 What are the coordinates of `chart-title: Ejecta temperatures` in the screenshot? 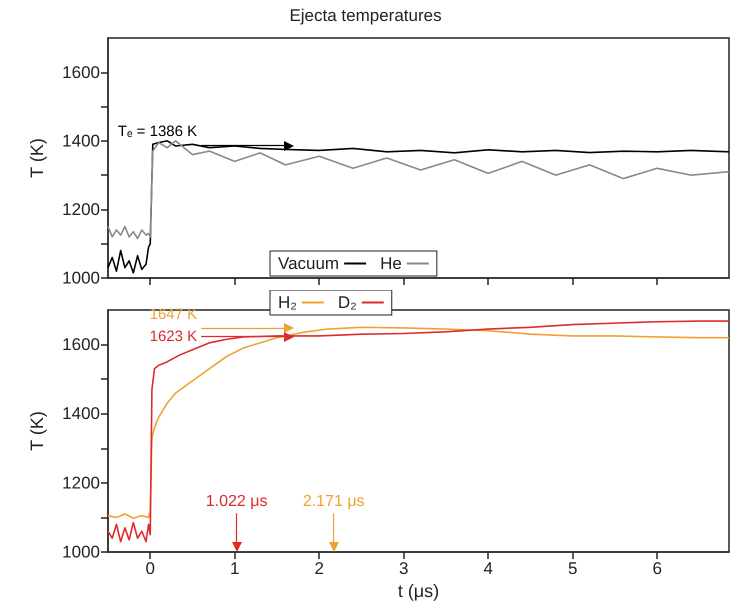 It's located at (365, 15).